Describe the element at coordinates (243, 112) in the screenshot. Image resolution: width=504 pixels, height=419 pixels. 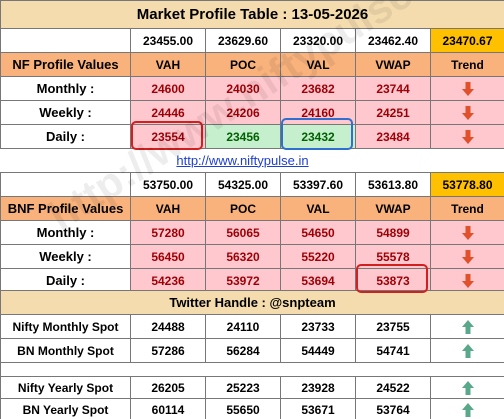
I see `value-cell: 24206` at that location.